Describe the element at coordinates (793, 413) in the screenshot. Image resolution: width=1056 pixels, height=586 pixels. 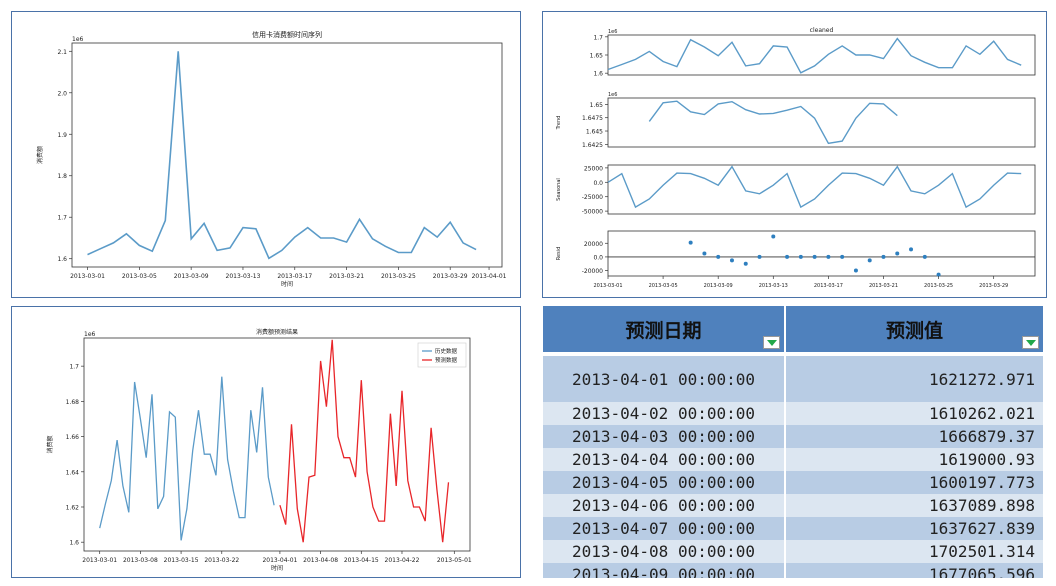
I see `table-row: 2013-04-02 00:00:00 1610262.021` at that location.